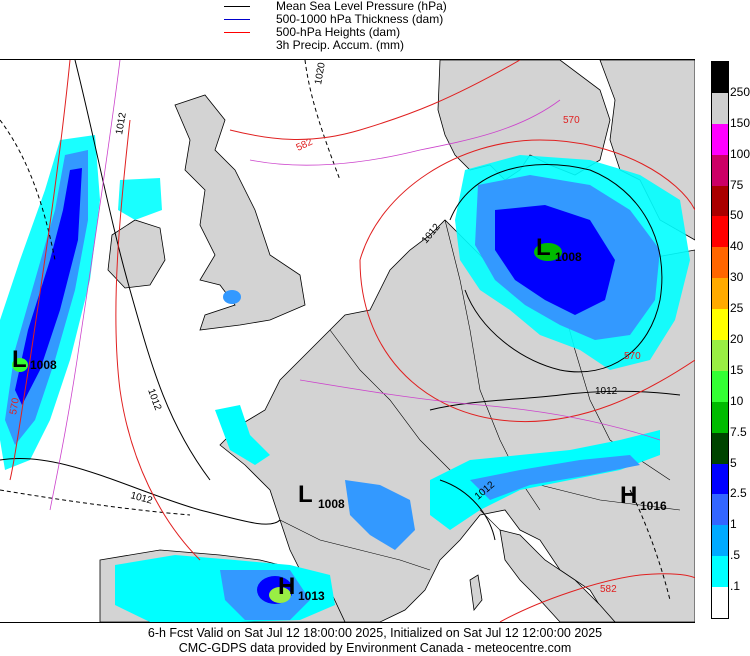  What do you see at coordinates (480, 410) in the screenshot?
I see `thickness-central` at bounding box center [480, 410].